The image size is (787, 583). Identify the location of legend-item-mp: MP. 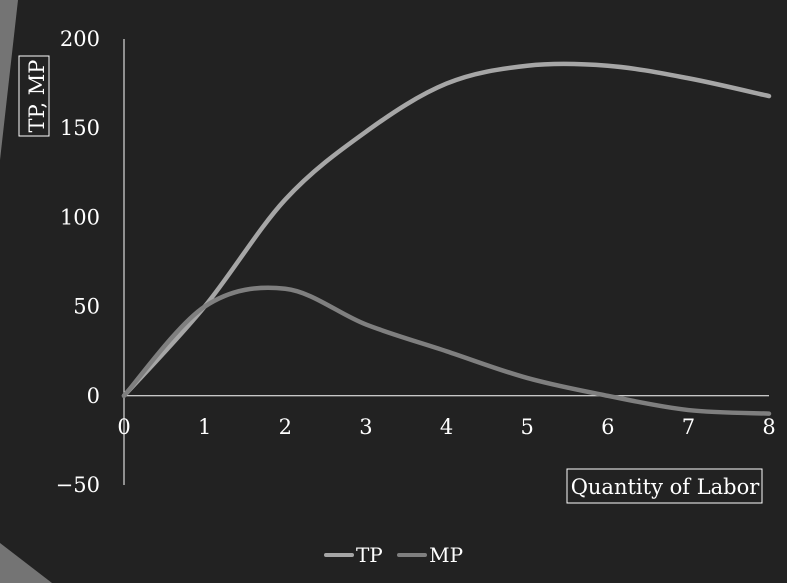
(430, 555).